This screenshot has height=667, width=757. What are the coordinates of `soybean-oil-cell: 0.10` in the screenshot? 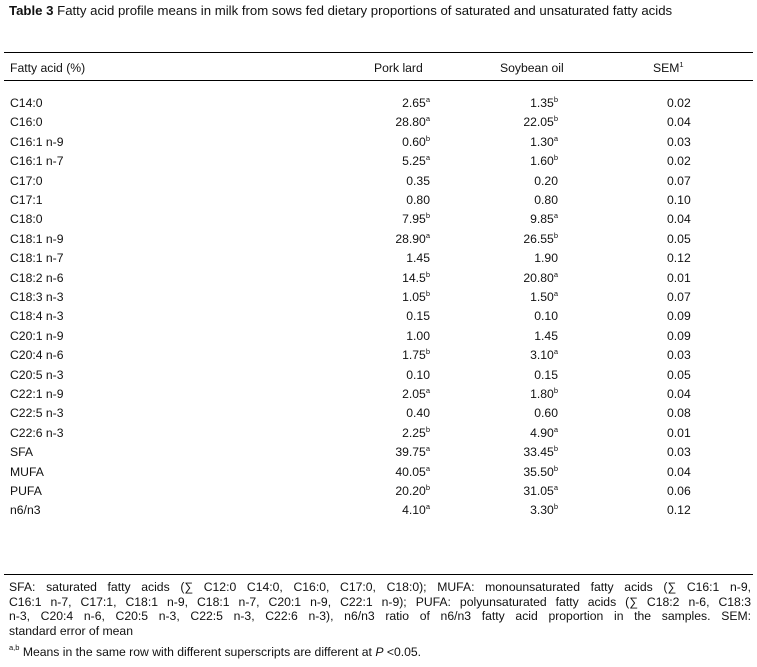 It's located at (546, 316).